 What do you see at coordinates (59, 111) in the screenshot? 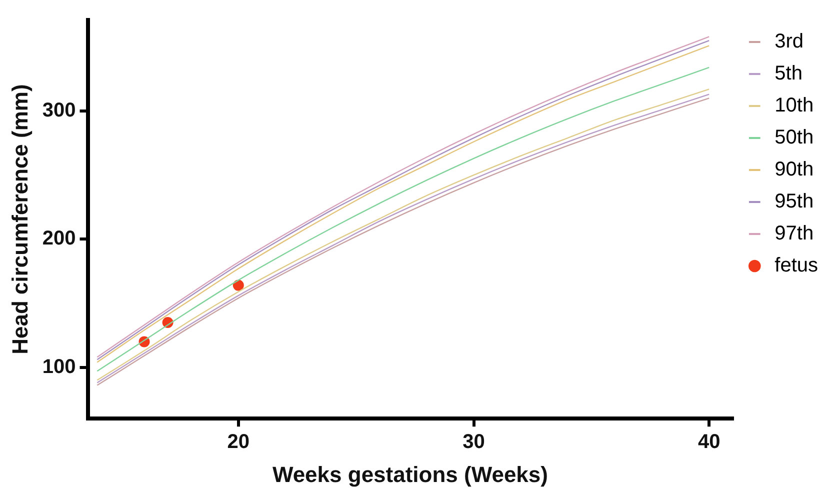
I see `y-tick-label: 300` at bounding box center [59, 111].